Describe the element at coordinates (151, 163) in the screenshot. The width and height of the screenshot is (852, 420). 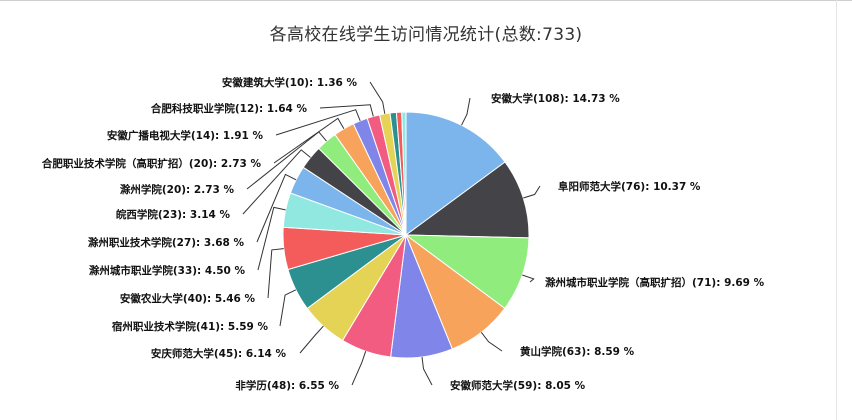
I see `data-label: 合肥职业技术学院（高职扩招）(20): 2.73 %` at that location.